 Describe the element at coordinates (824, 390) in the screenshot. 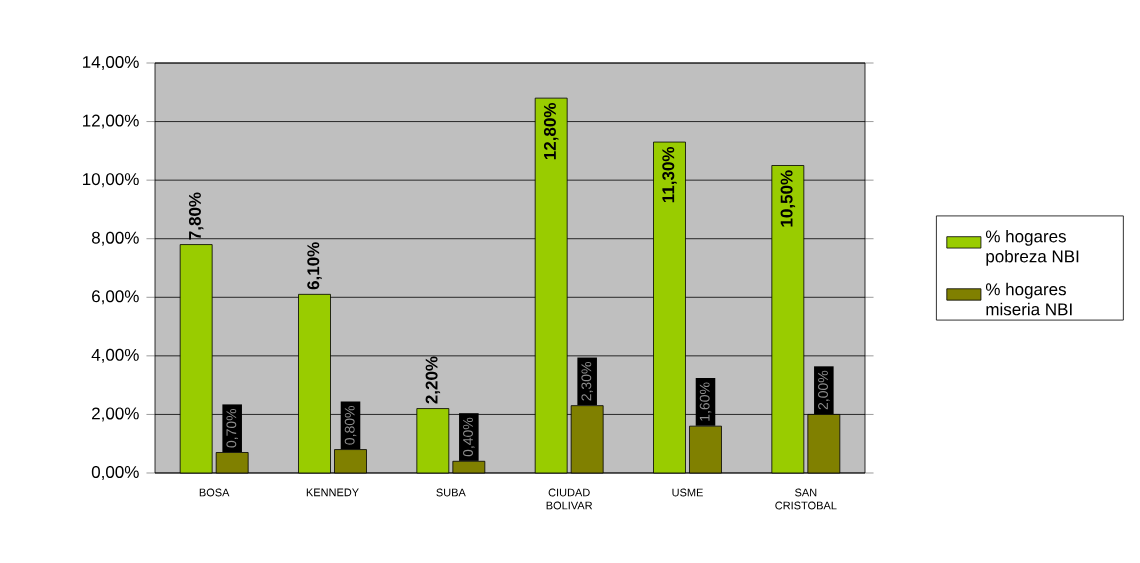

I see `data-label: 2,00%` at that location.